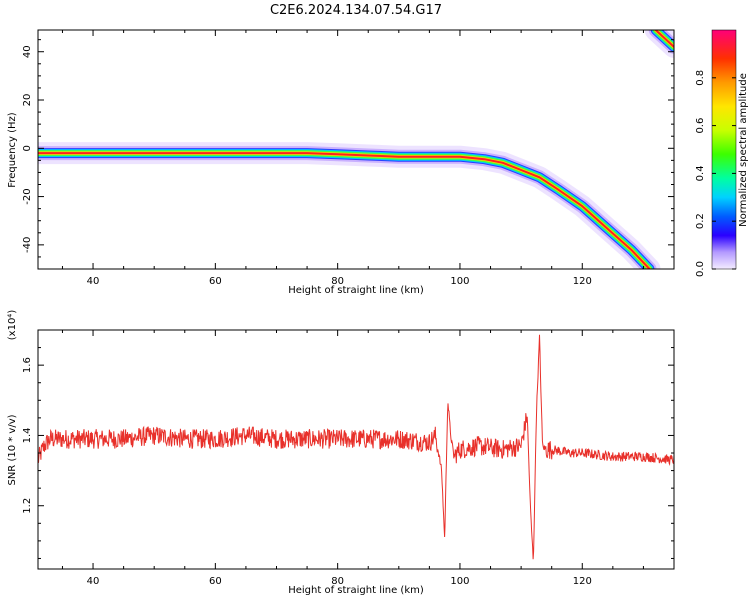  I want to click on snr-ytick-label: 1.6, so click(27, 365).